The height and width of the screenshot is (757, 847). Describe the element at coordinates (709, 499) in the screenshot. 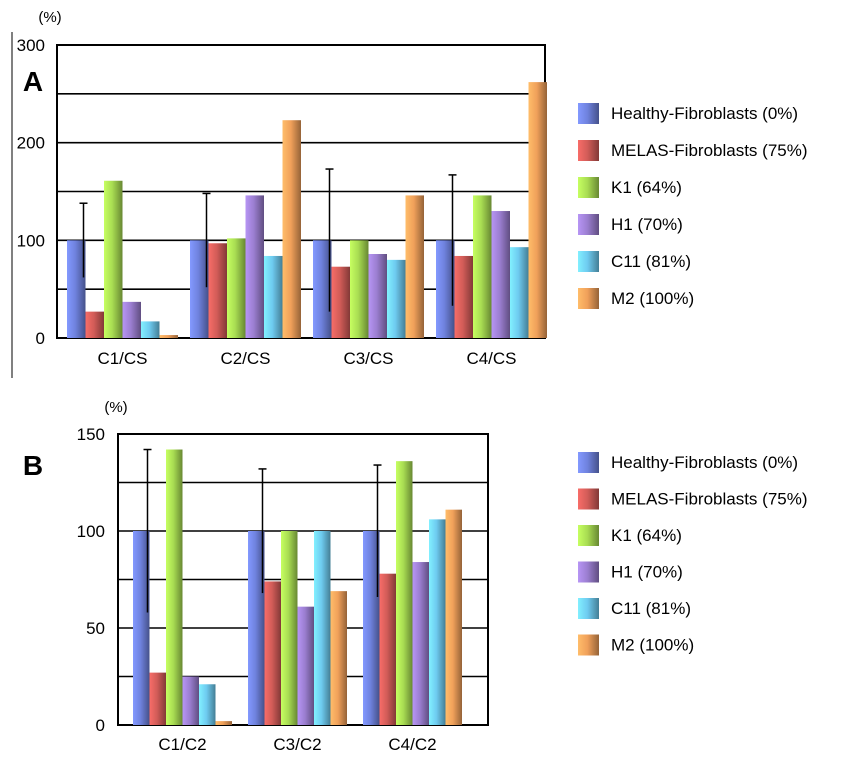

I see `panel-b-legend-label: MELAS-Fibroblasts (75%)` at that location.